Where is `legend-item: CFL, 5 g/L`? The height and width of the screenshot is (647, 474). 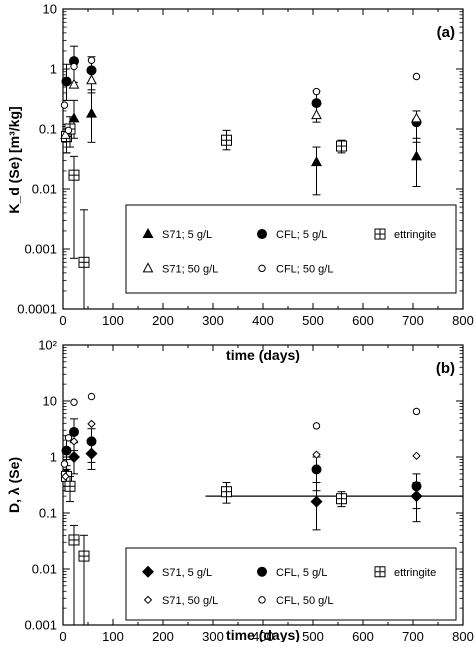
legend-item: CFL, 5 g/L is located at coordinates (292, 572).